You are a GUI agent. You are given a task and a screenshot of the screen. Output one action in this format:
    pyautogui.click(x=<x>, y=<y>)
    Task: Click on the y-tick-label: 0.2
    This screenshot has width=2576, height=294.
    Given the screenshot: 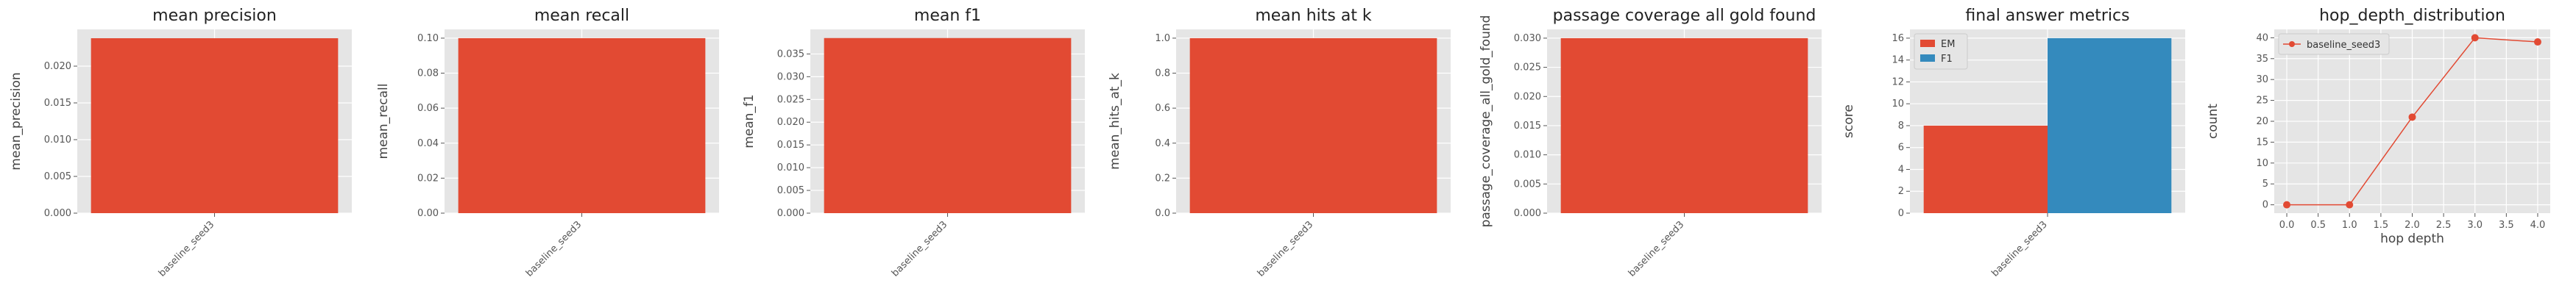 What is the action you would take?
    pyautogui.click(x=1162, y=178)
    